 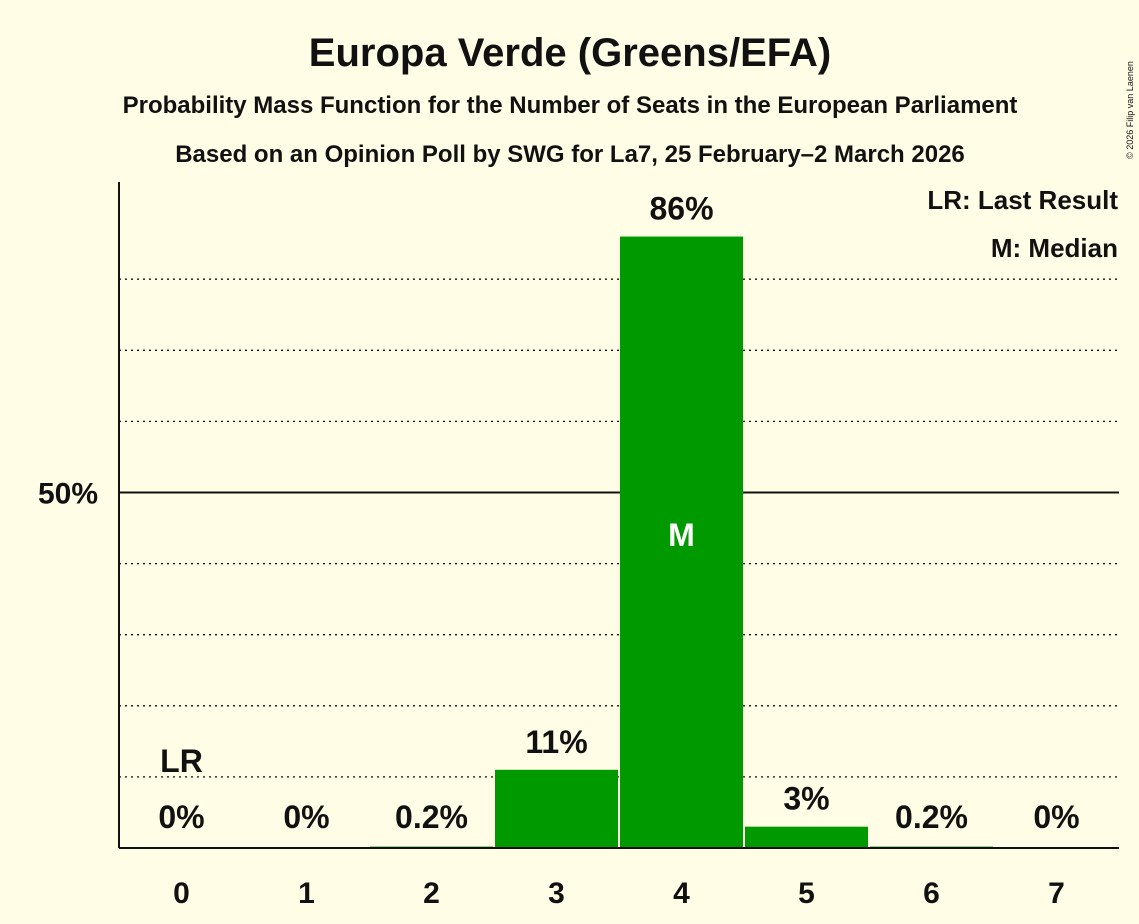 What do you see at coordinates (1054, 248) in the screenshot?
I see `legend-median: M: Median` at bounding box center [1054, 248].